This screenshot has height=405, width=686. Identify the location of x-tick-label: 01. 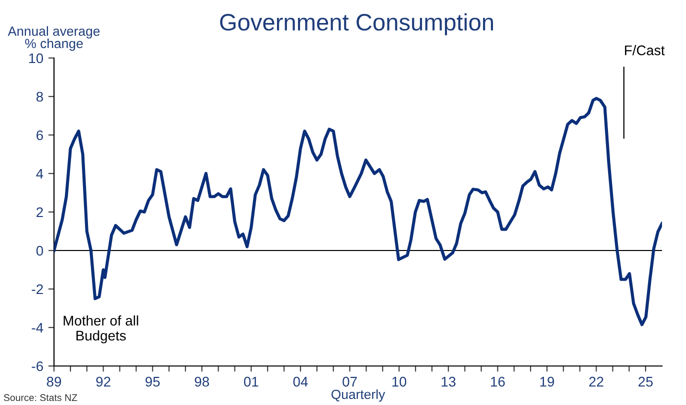
(251, 381).